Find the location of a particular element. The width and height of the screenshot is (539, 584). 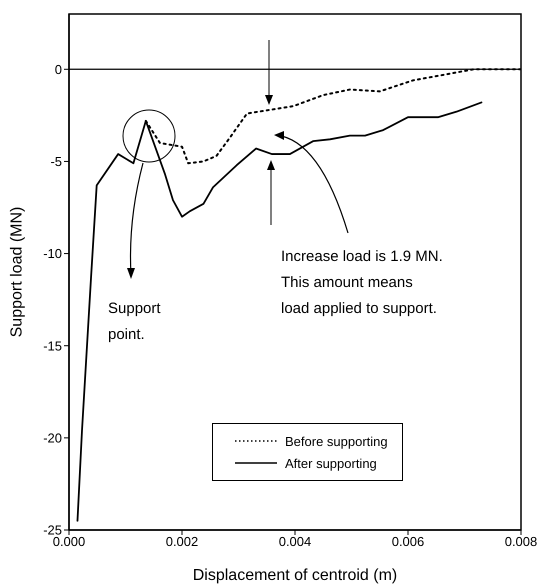

y-tick-label: -15 is located at coordinates (52, 346).